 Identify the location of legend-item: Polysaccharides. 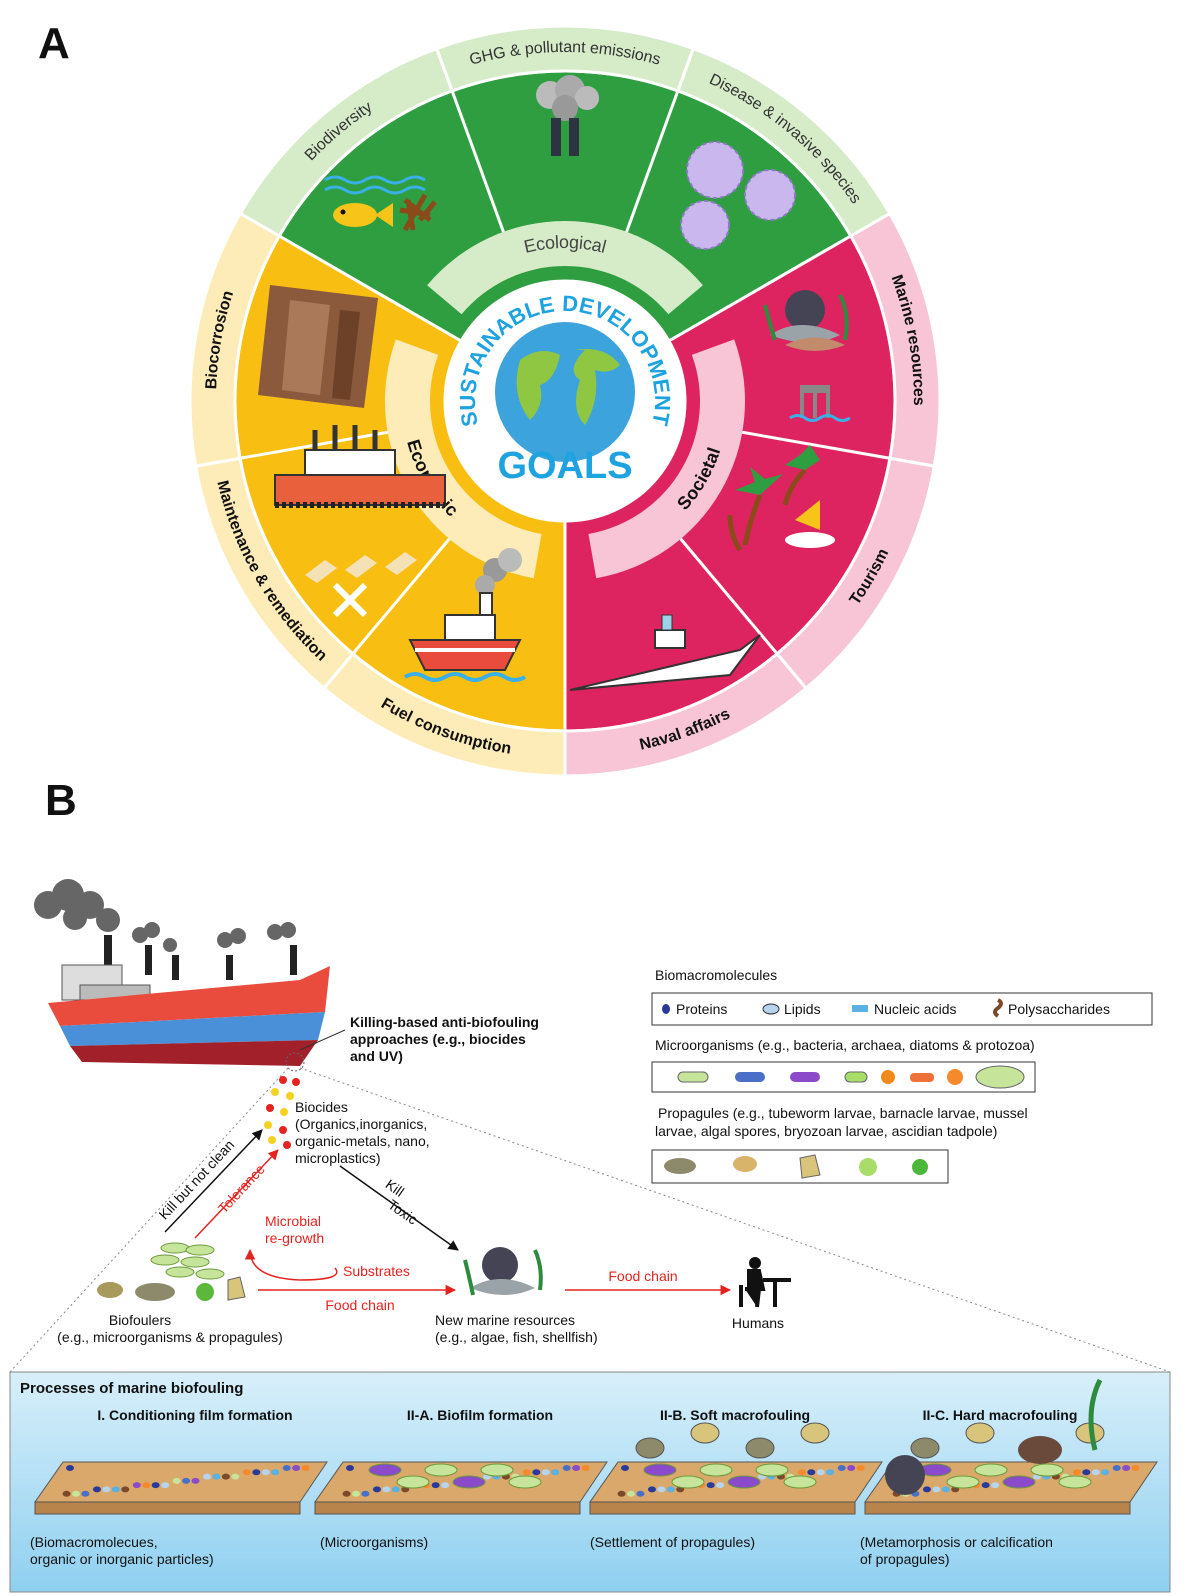
(1059, 1009).